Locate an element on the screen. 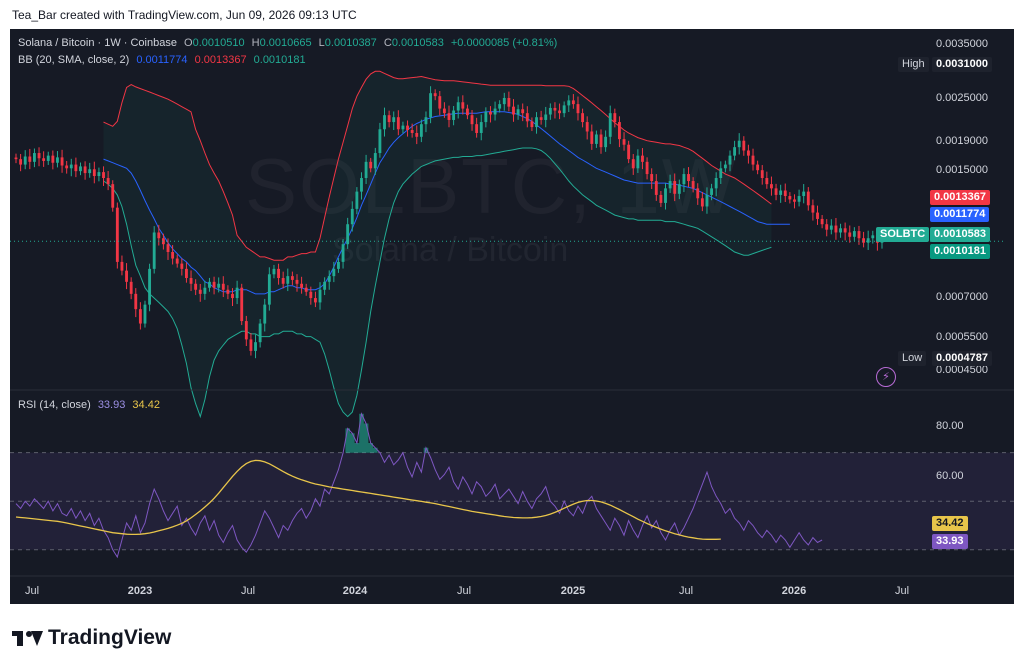  brand-name: TradingView is located at coordinates (110, 637).